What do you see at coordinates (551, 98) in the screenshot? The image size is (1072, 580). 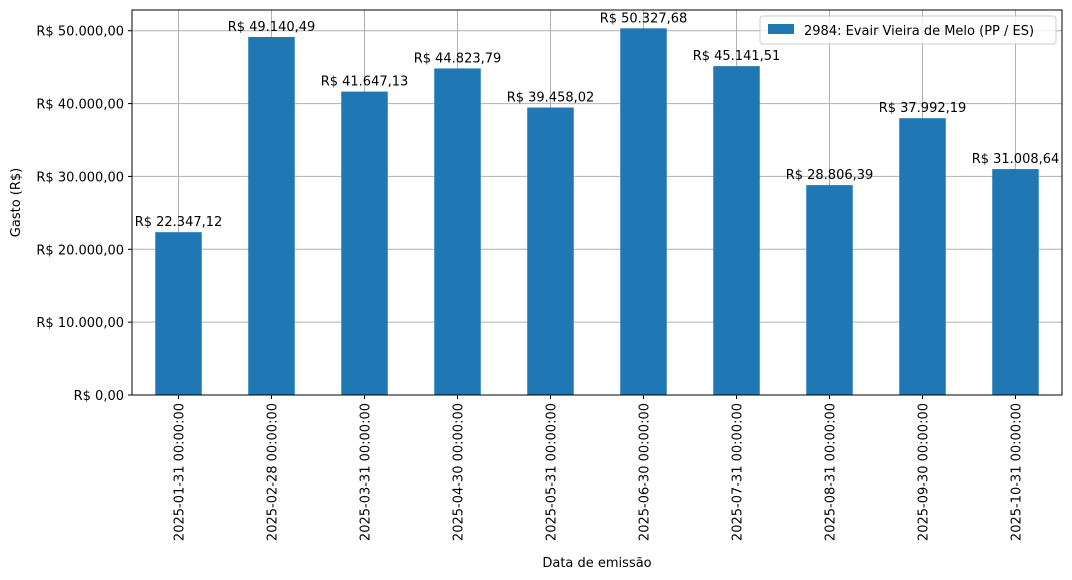 I see `bar-value-label: R$ 39.458,02` at bounding box center [551, 98].